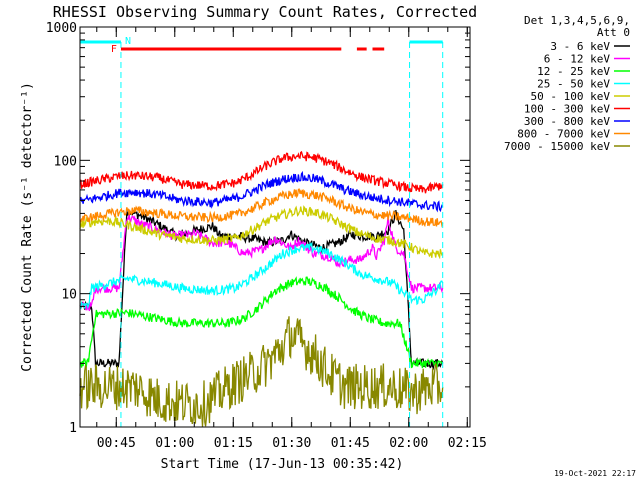 Image resolution: width=640 pixels, height=480 pixels. Describe the element at coordinates (613, 32) in the screenshot. I see `legend-header-1: Att 0` at that location.